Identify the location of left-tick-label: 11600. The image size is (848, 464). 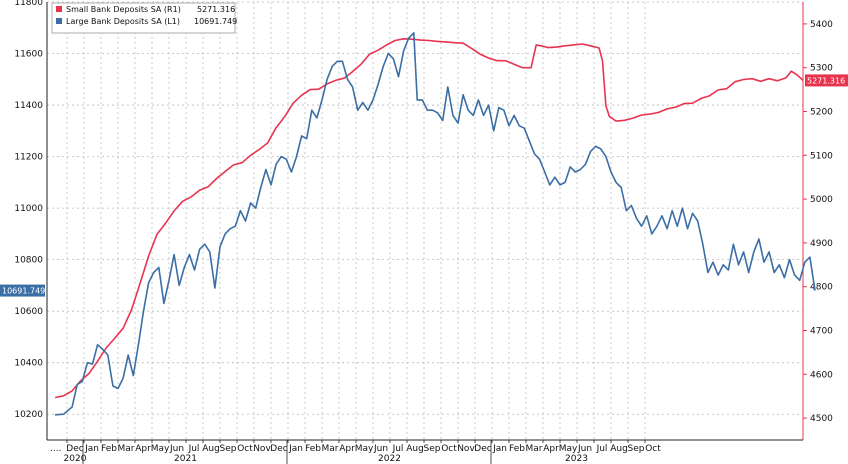
(28, 55).